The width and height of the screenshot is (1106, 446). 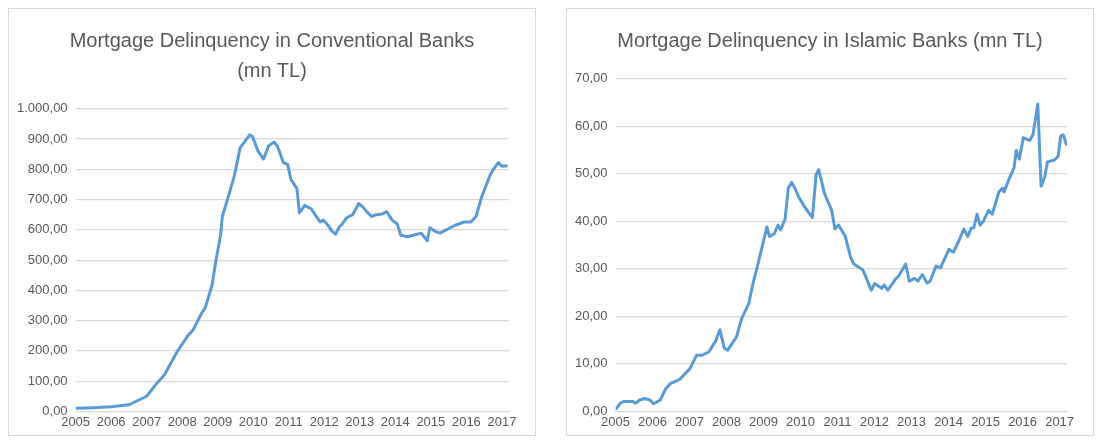 What do you see at coordinates (47, 259) in the screenshot?
I see `y-tick-label: 500,00` at bounding box center [47, 259].